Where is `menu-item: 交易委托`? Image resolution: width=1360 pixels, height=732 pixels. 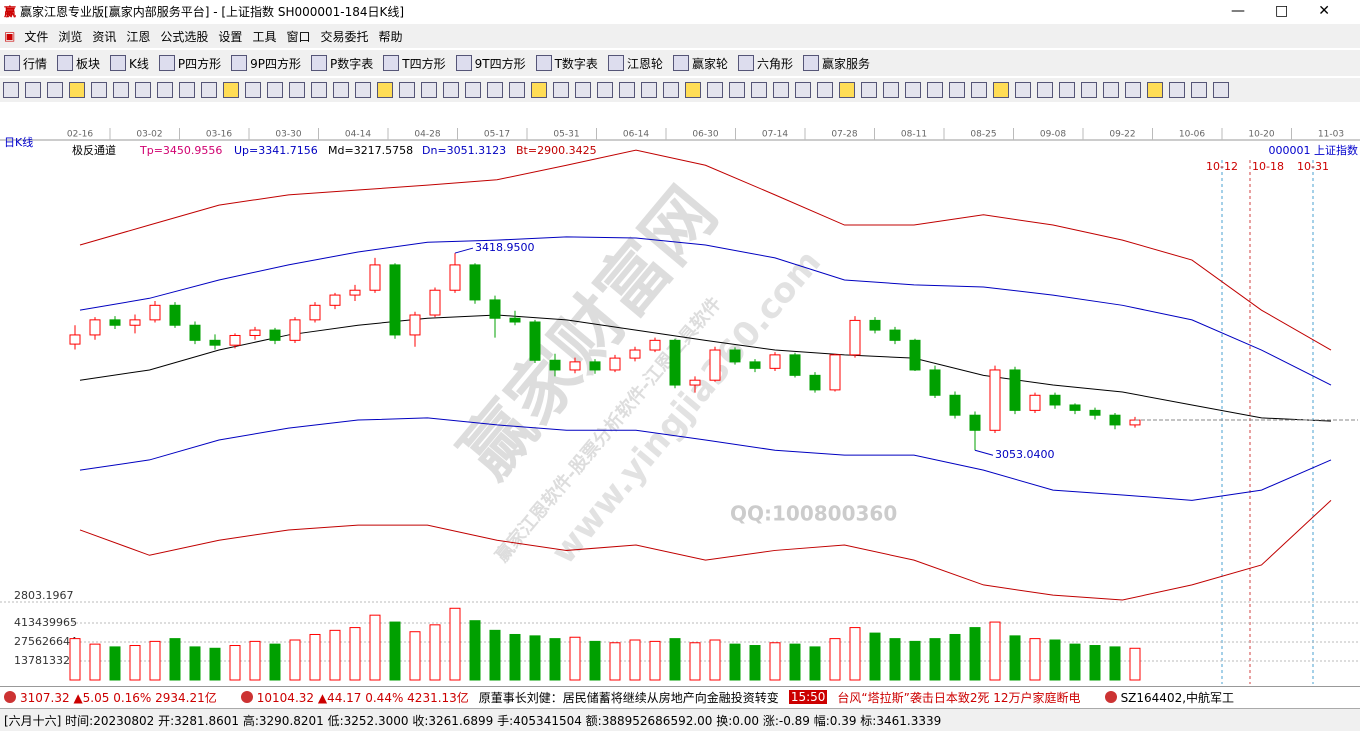
menu-item: 交易委托 is located at coordinates (344, 36).